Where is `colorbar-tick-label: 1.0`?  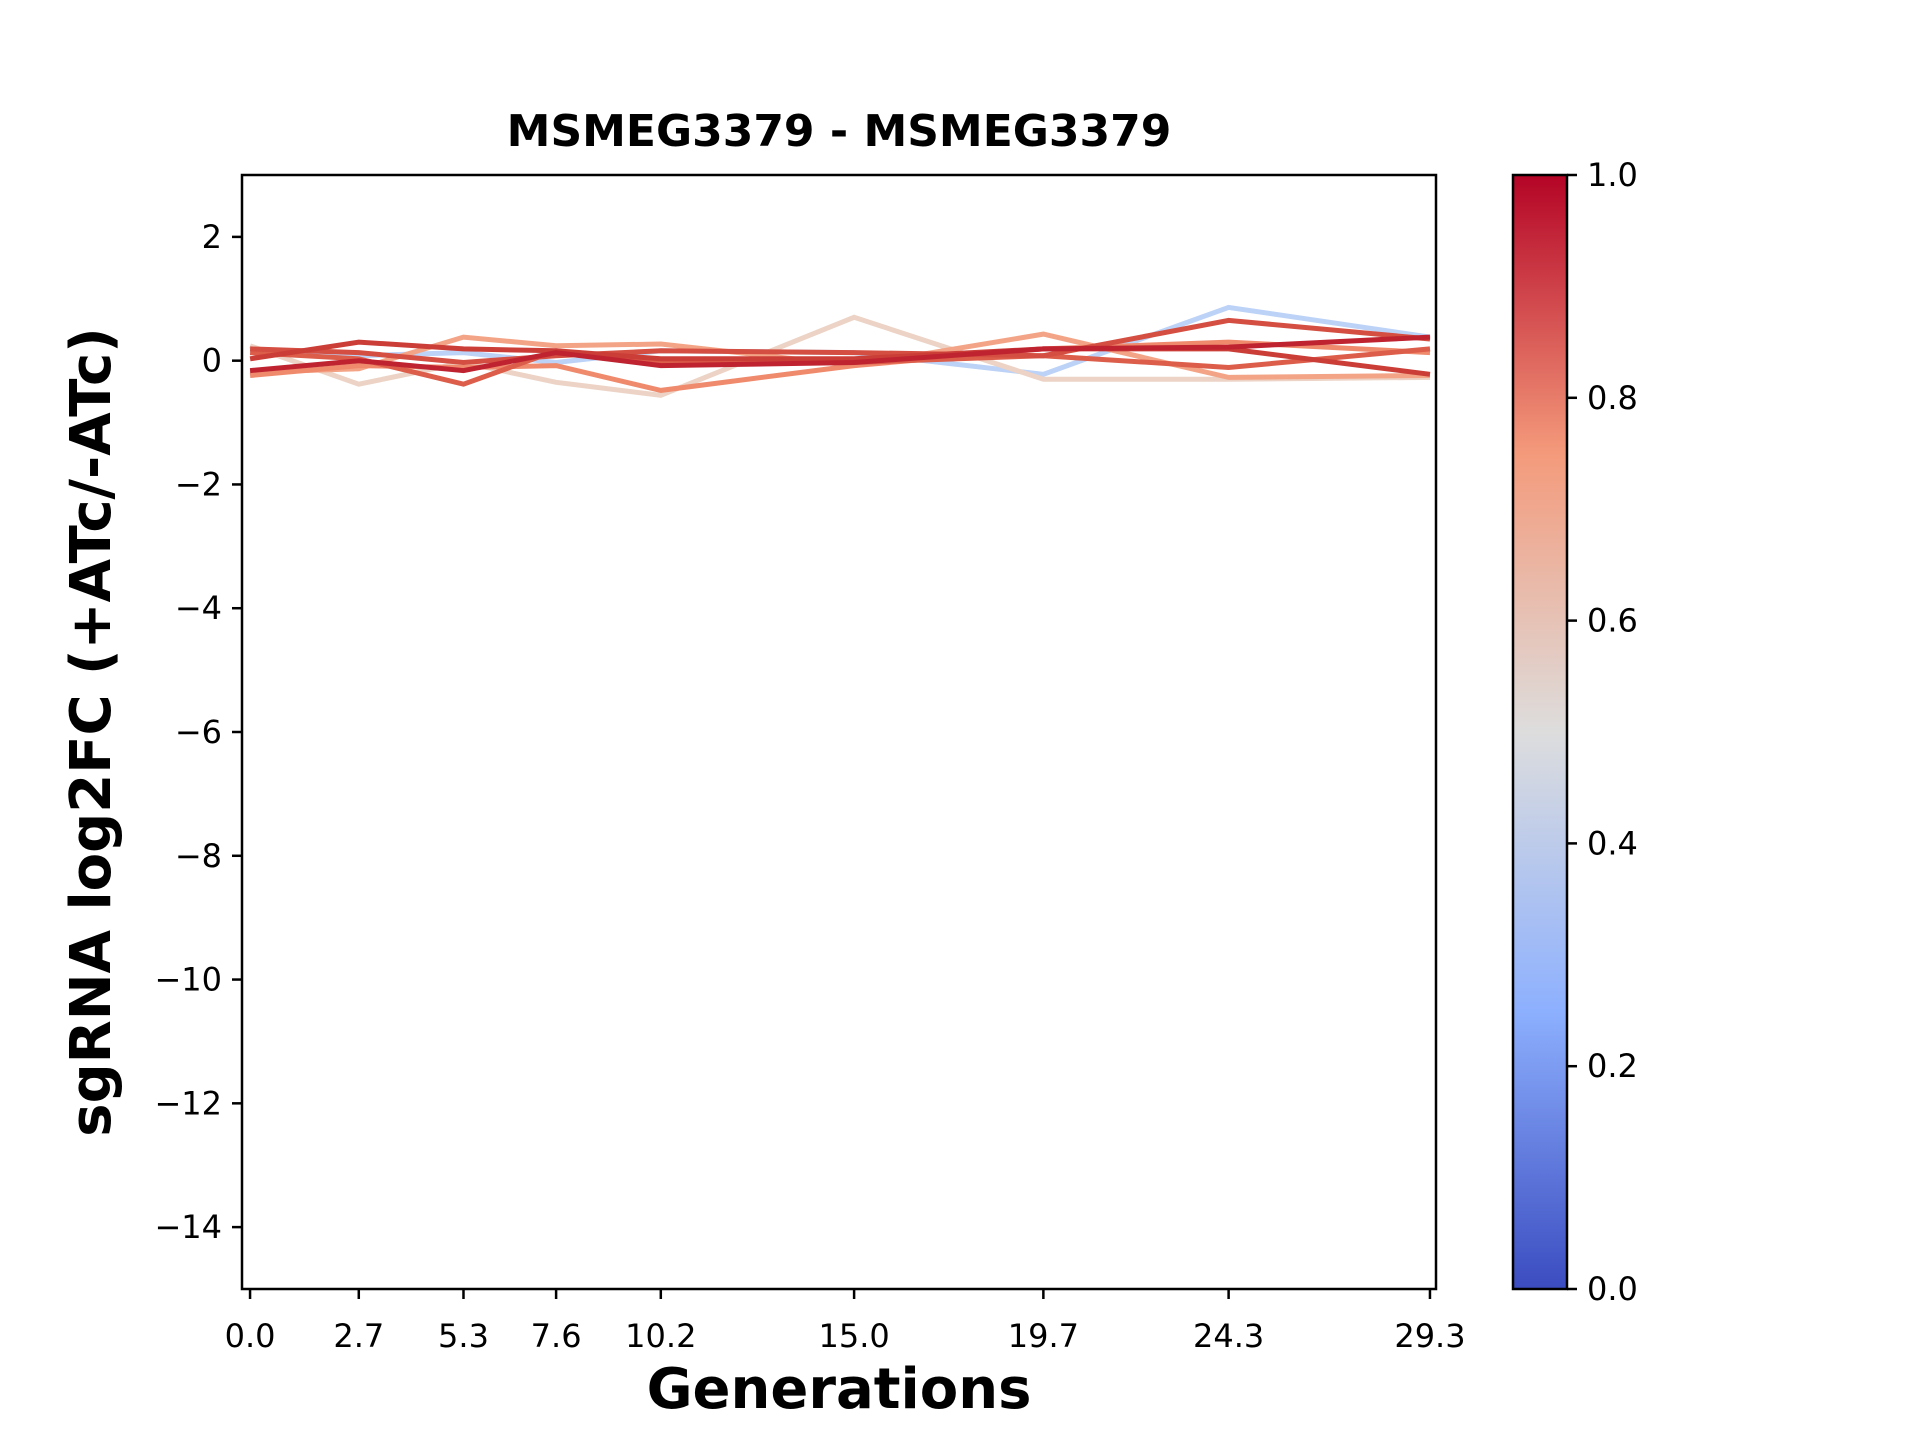 colorbar-tick-label: 1.0 is located at coordinates (1612, 175).